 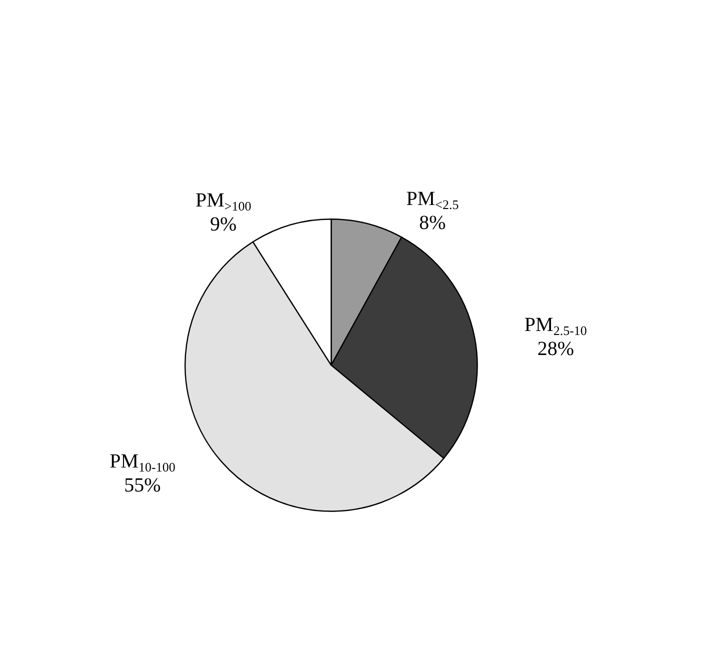 What do you see at coordinates (555, 349) in the screenshot?
I see `data-label: 28%` at bounding box center [555, 349].